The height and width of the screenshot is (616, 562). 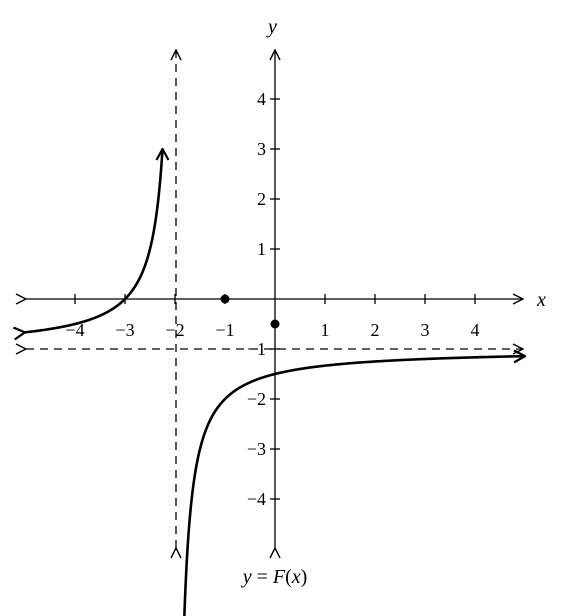 What do you see at coordinates (475, 330) in the screenshot?
I see `x-tick-label: 4` at bounding box center [475, 330].